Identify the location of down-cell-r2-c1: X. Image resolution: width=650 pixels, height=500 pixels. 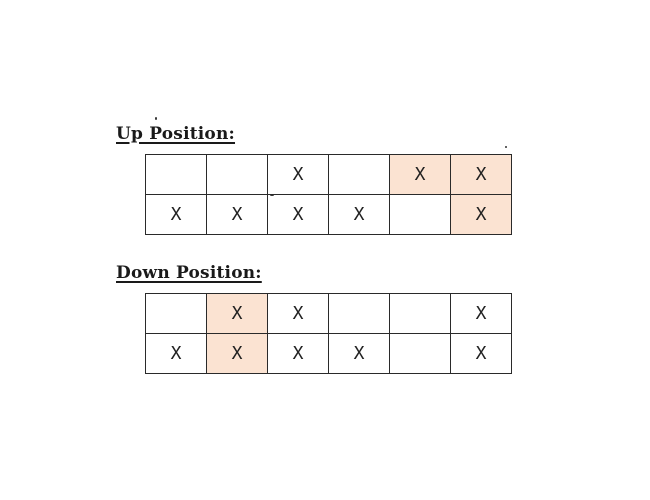
(176, 353).